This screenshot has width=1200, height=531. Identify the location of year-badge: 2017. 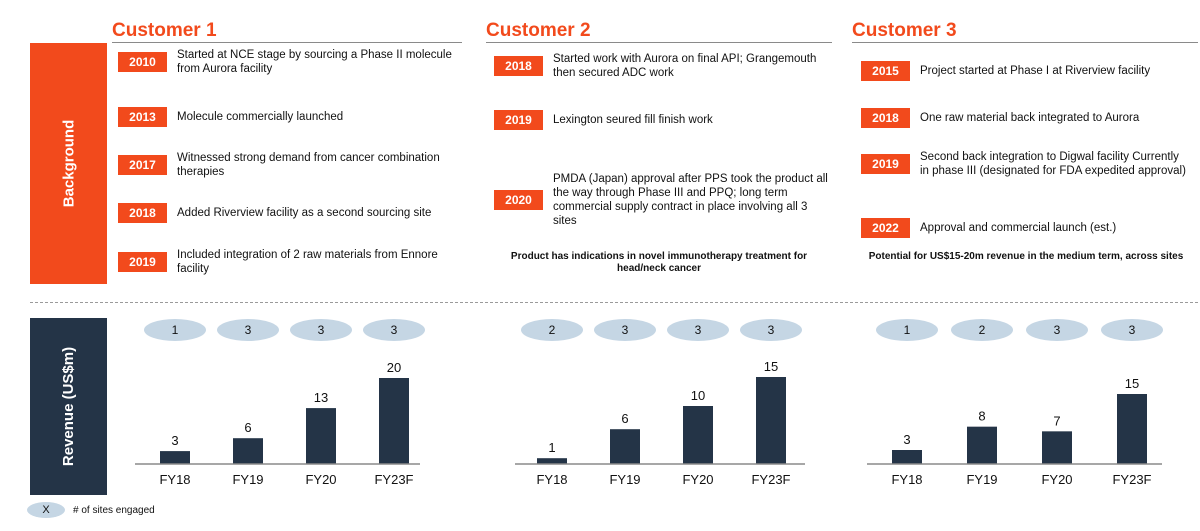
(142, 165).